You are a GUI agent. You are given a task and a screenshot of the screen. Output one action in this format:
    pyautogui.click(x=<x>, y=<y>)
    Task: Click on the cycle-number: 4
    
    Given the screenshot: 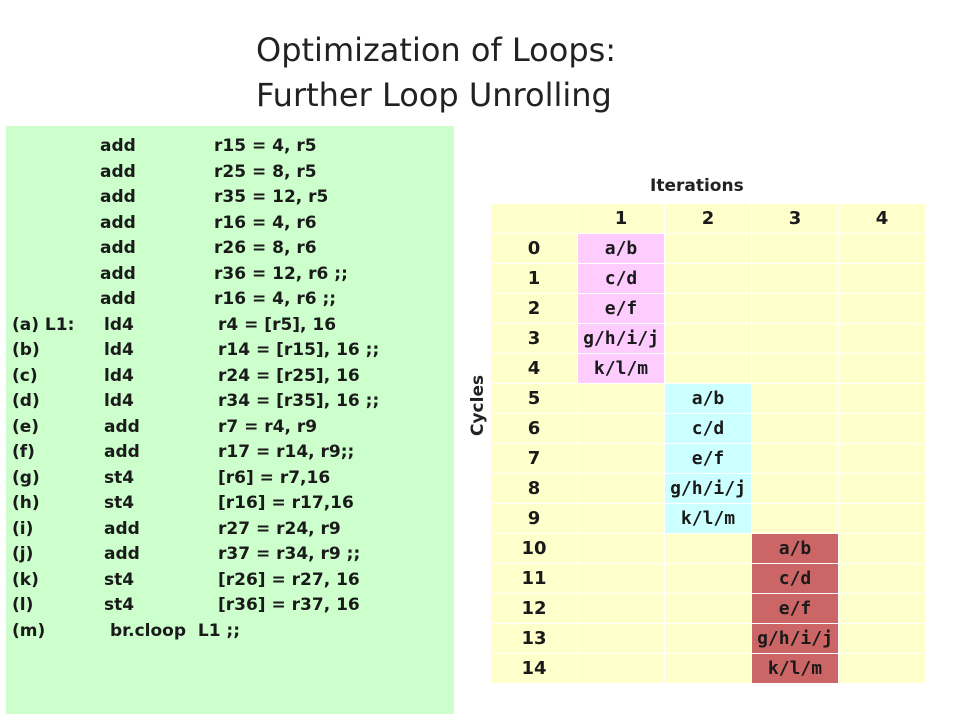 What is the action you would take?
    pyautogui.click(x=534, y=368)
    